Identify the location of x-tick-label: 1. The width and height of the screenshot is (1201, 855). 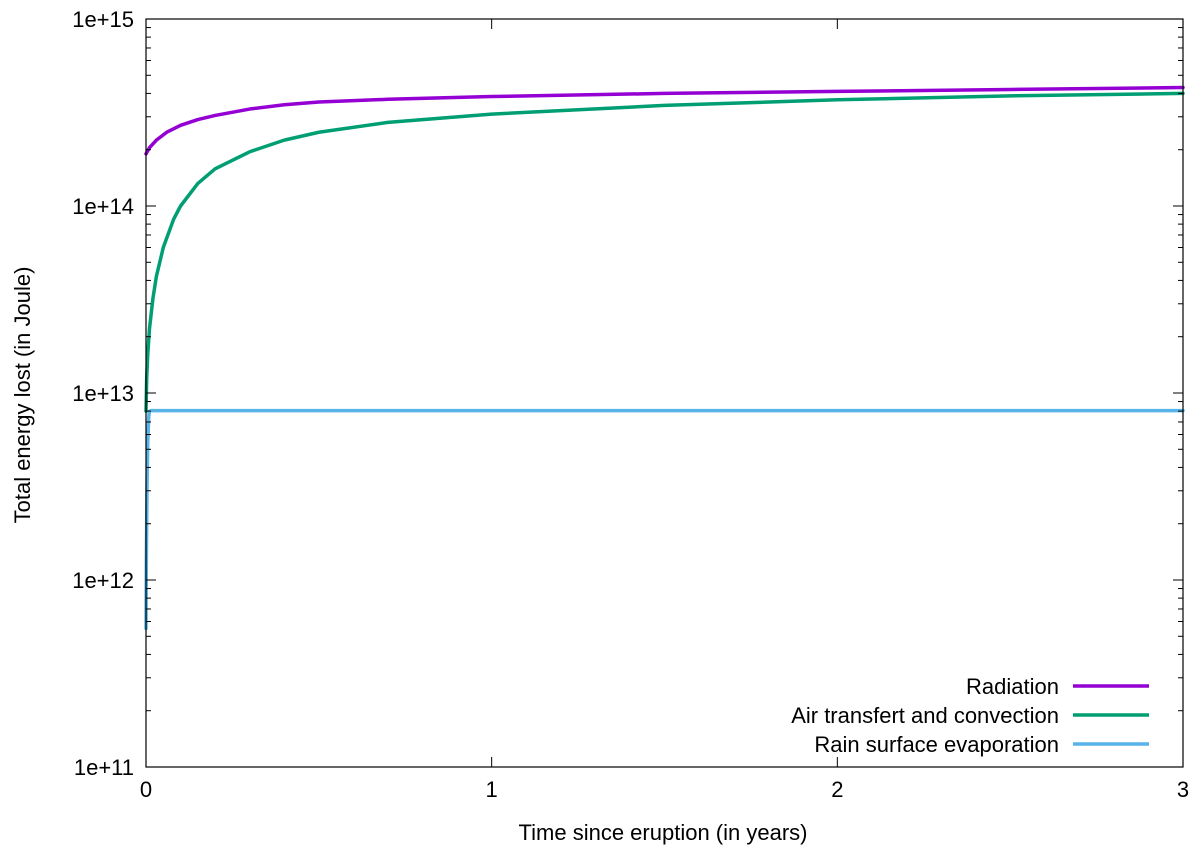
(492, 789).